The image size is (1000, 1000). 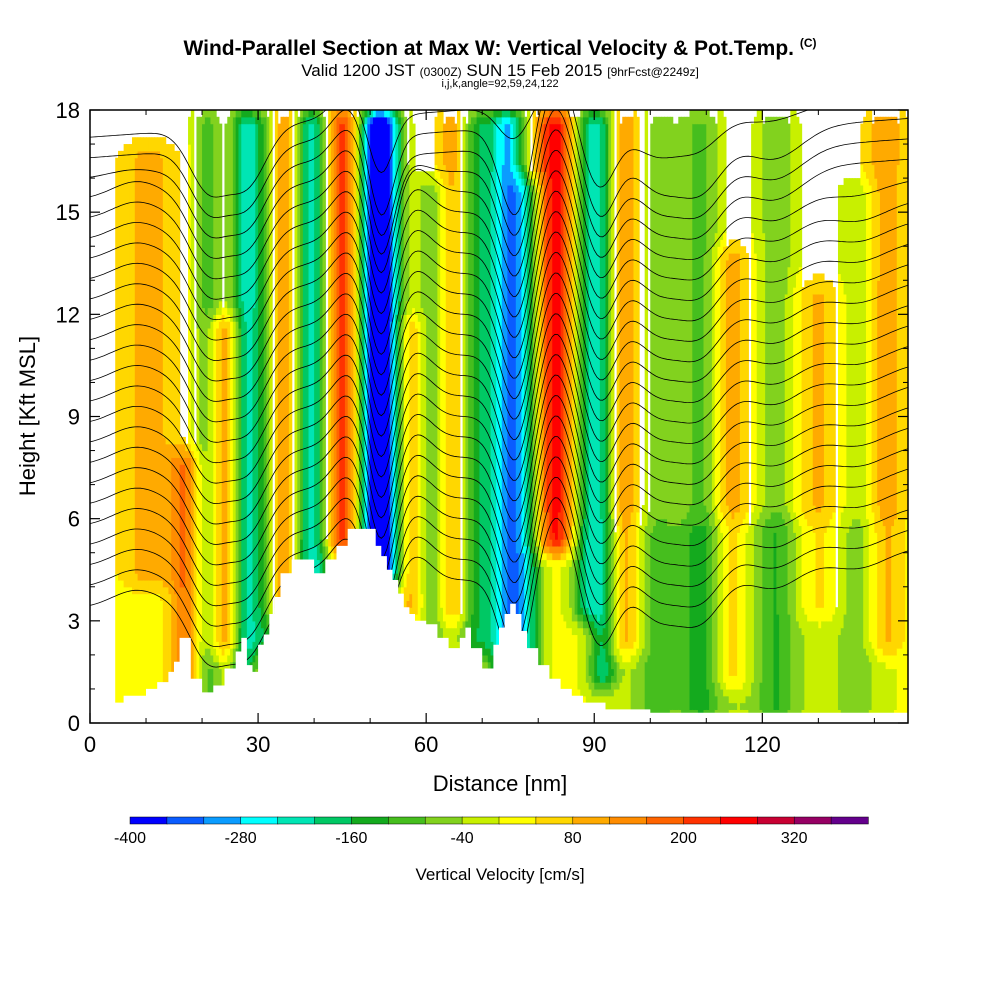 I want to click on colorbar-tick-label: -160, so click(x=351, y=838).